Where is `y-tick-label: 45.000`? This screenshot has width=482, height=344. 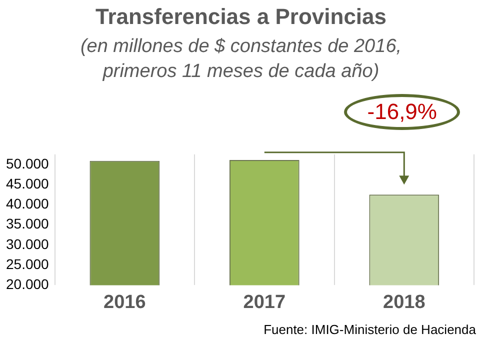 y-tick-label: 45.000 is located at coordinates (28, 183).